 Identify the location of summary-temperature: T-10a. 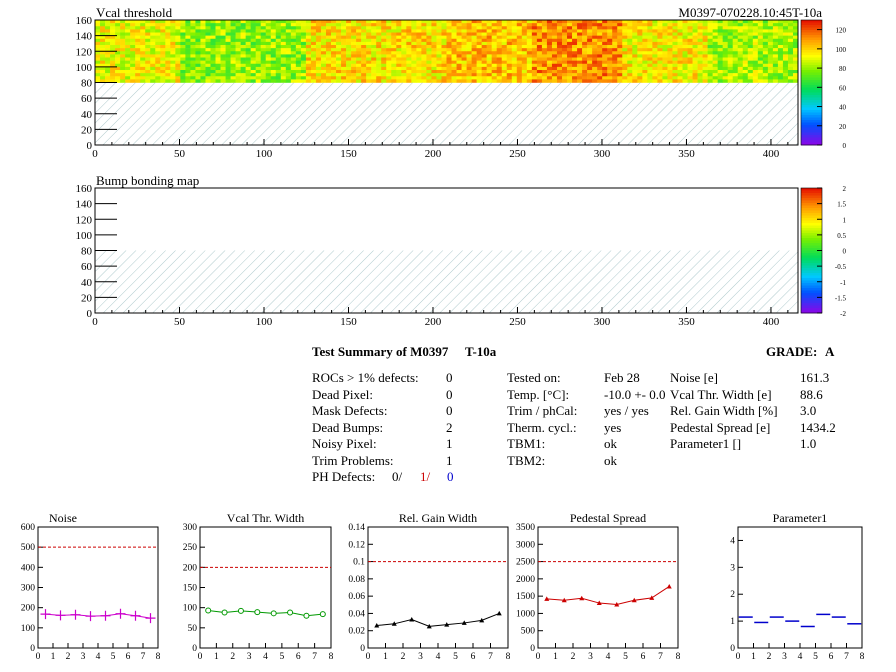
(481, 351).